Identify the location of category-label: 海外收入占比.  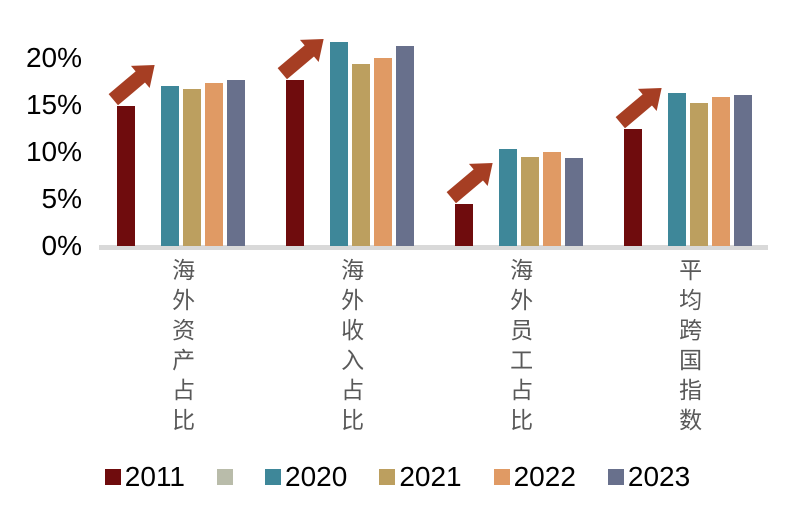
(350, 348).